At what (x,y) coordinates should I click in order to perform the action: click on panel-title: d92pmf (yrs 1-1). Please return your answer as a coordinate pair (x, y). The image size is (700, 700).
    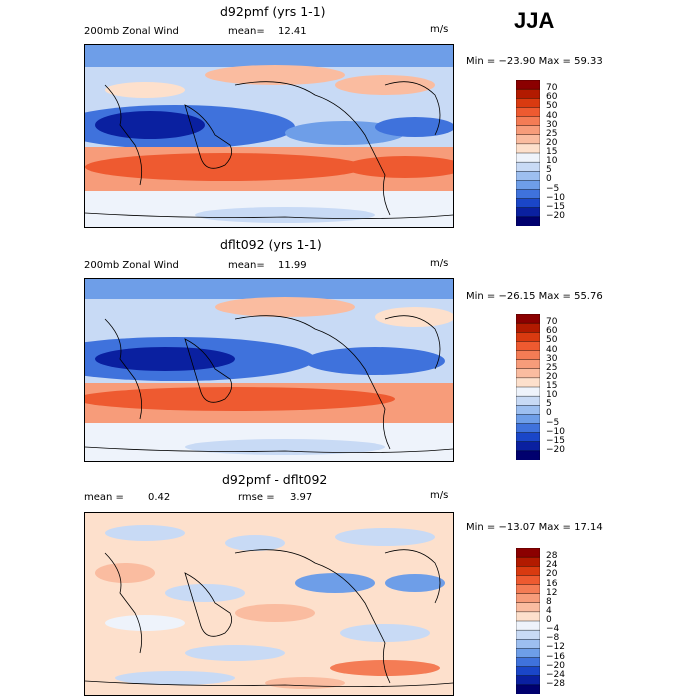
    Looking at the image, I should click on (273, 11).